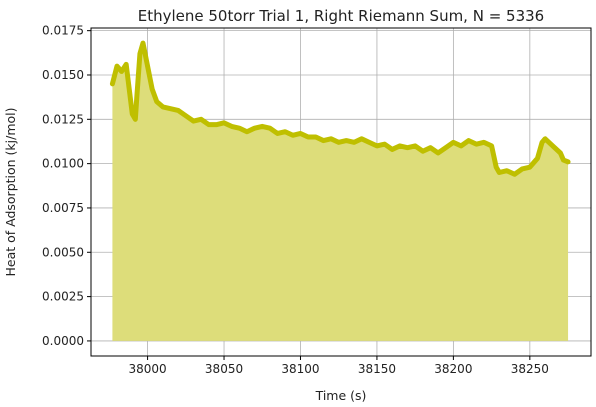 The width and height of the screenshot is (596, 407). I want to click on y-axis-label: Heat of Adsorption (kj/mol), so click(10, 191).